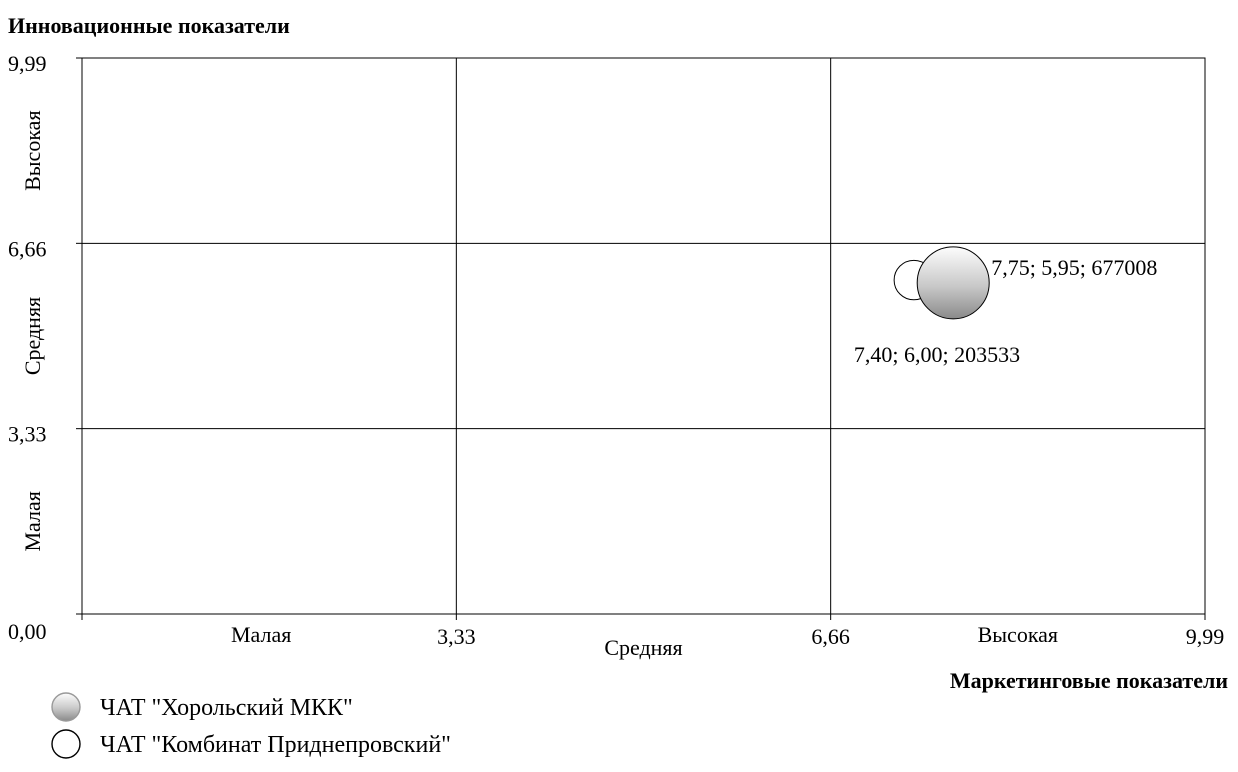 The width and height of the screenshot is (1238, 772). Describe the element at coordinates (953, 283) in the screenshot. I see `bubble-horolsky` at that location.